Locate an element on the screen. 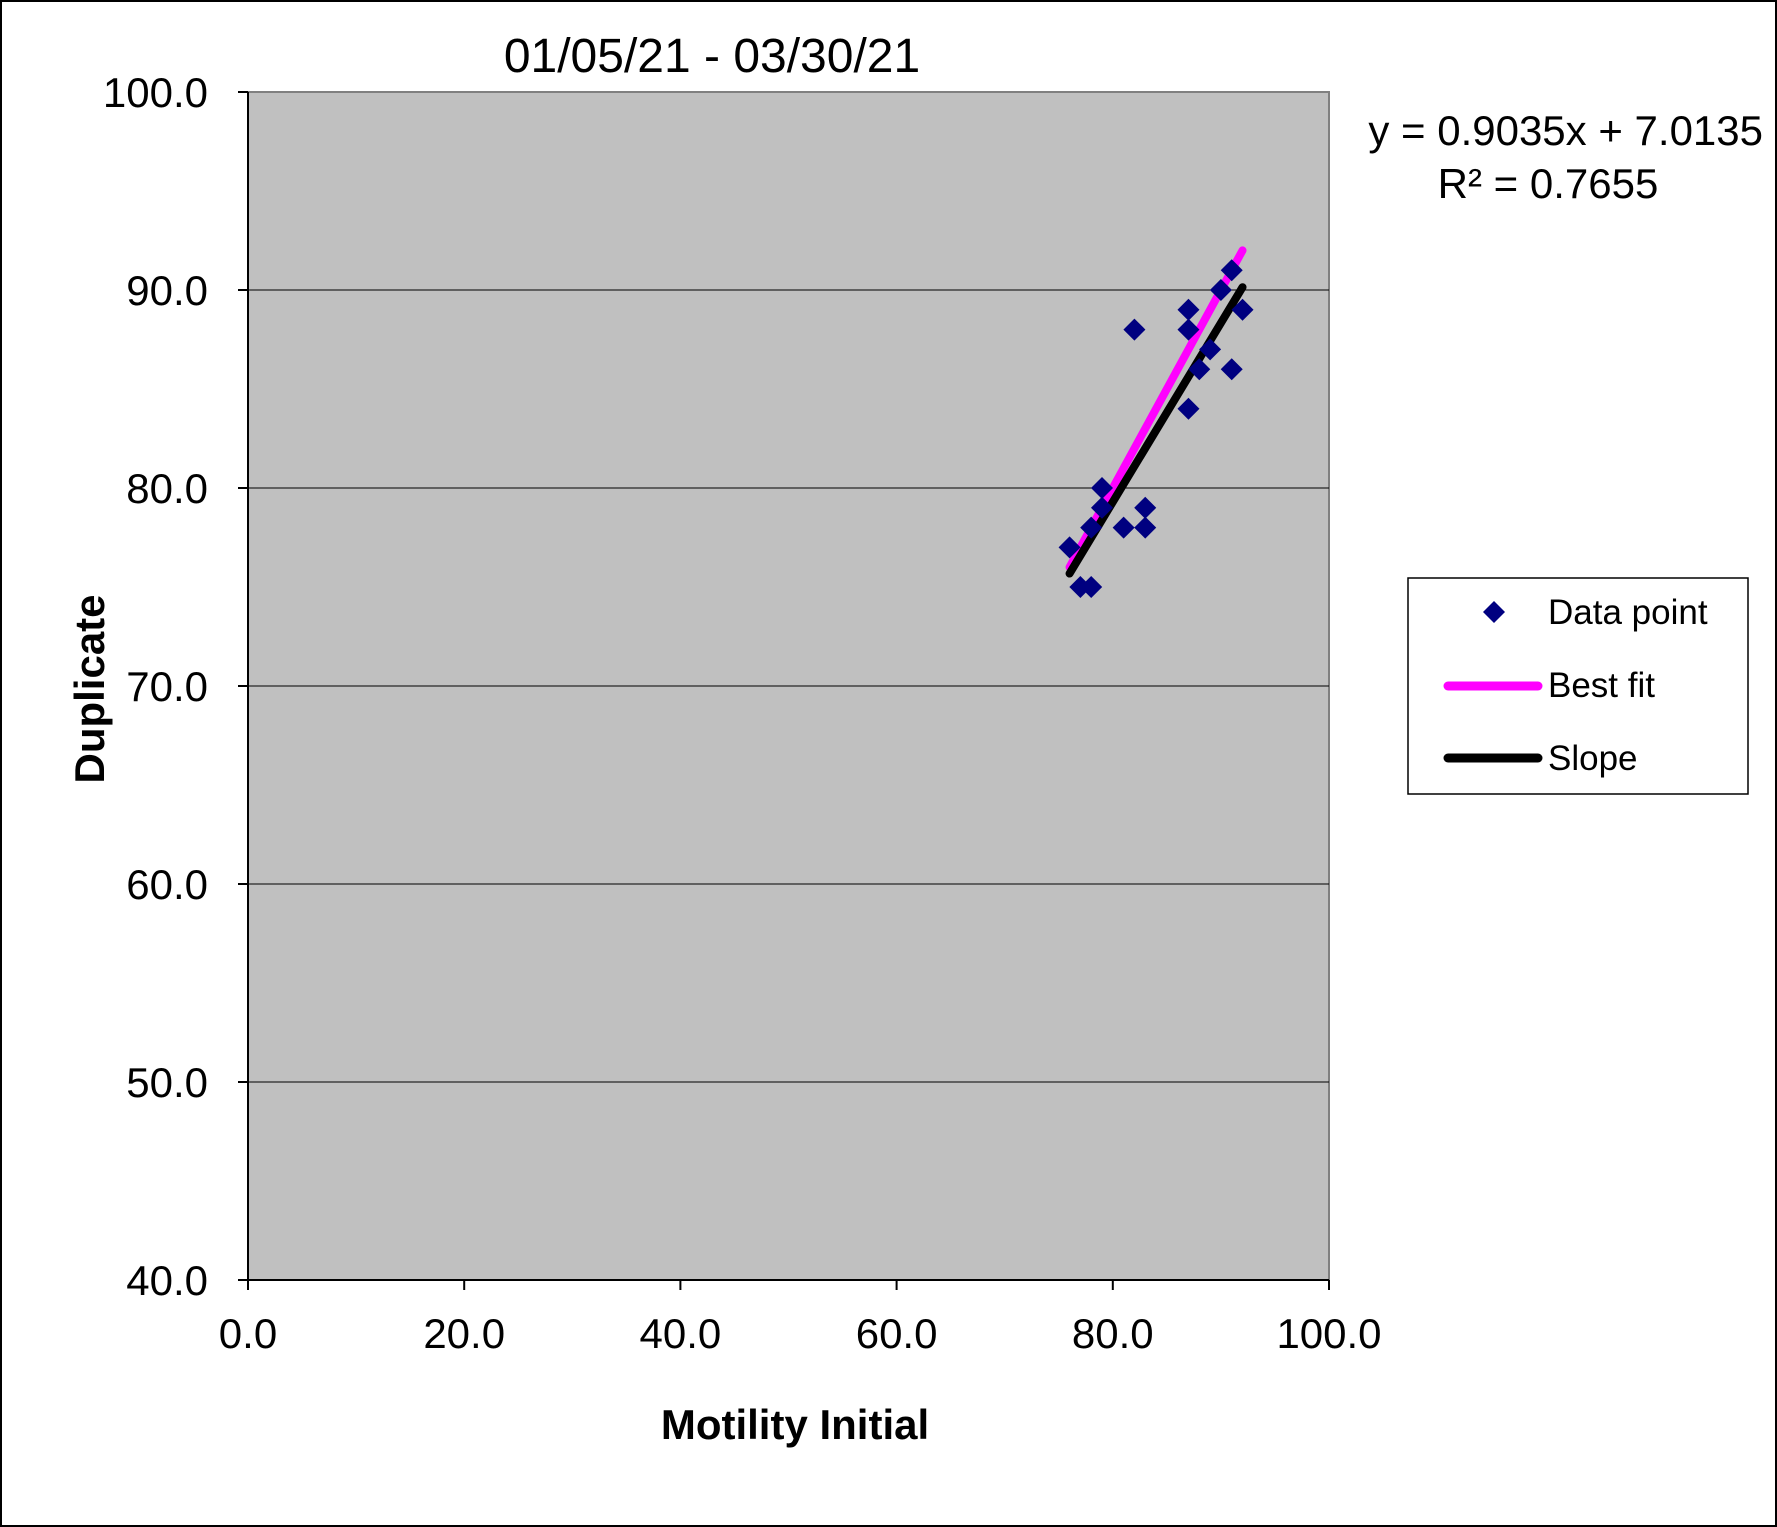  x-tick-label: 80.0 is located at coordinates (1113, 1333).